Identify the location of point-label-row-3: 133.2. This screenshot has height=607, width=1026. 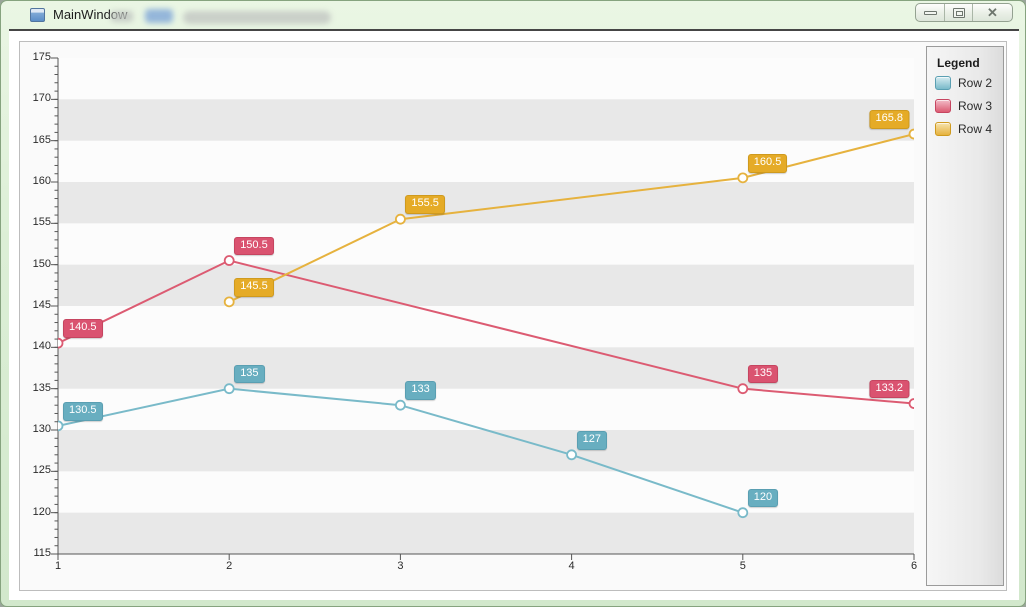
(889, 389).